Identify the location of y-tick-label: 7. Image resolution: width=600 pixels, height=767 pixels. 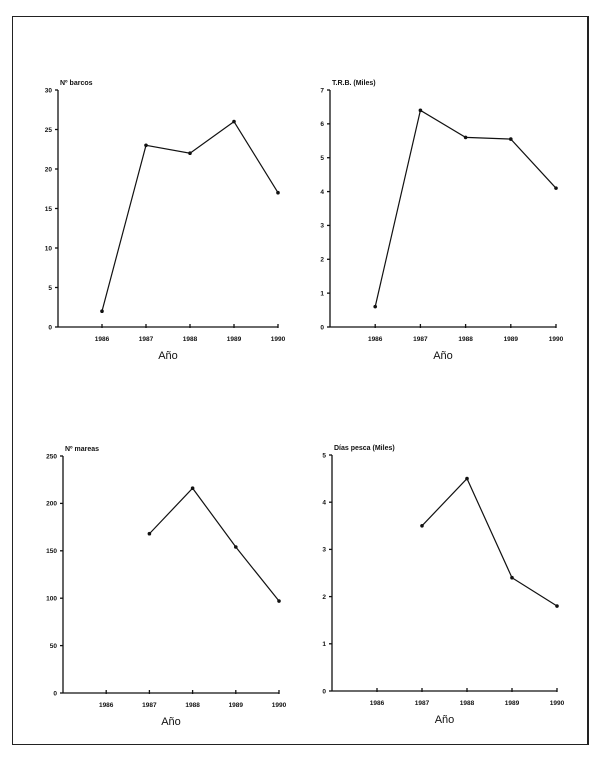
(322, 90).